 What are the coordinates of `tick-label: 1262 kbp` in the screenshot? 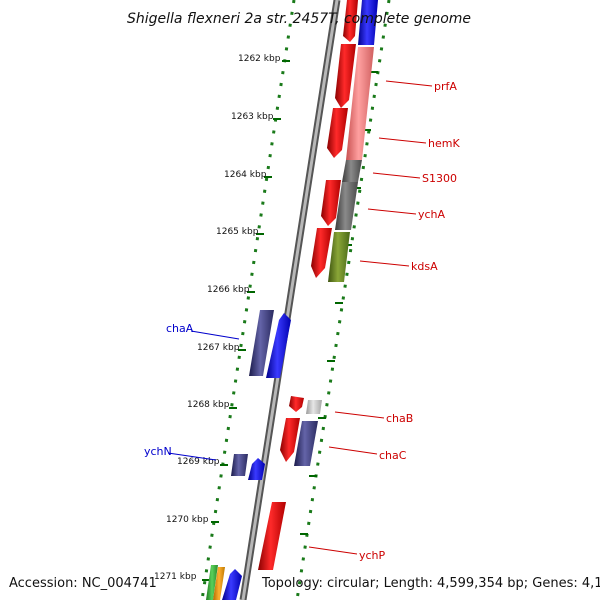 It's located at (259, 59).